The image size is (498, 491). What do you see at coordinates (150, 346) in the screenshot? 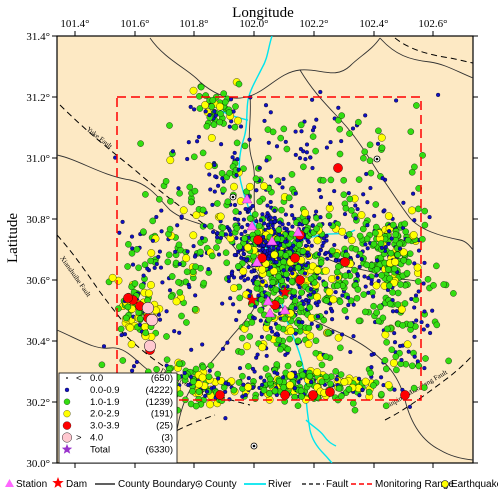
I see `earthquake-point-major` at bounding box center [150, 346].